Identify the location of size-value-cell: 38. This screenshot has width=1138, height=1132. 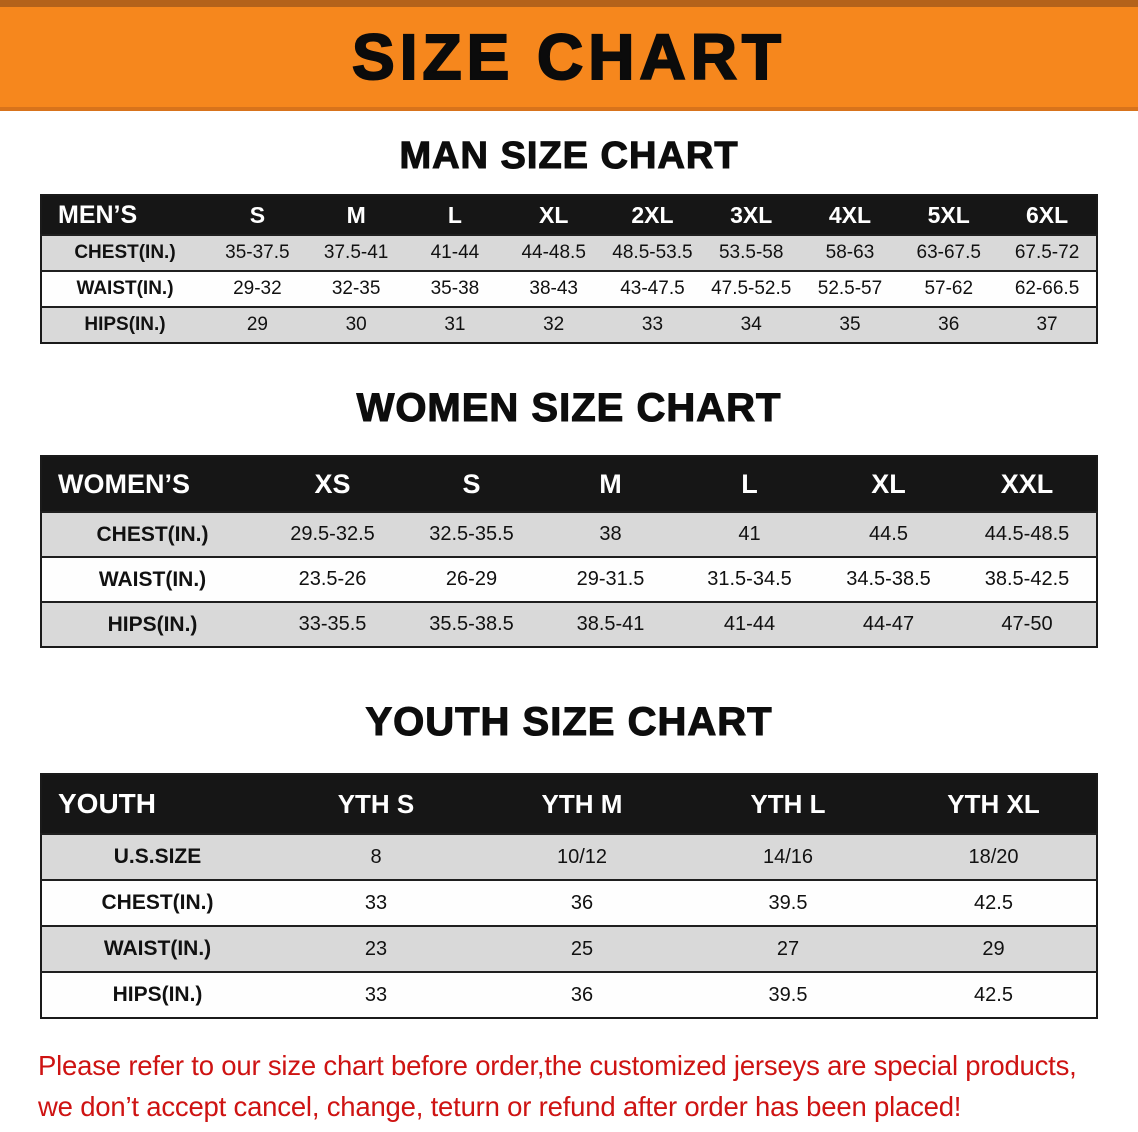
(610, 534).